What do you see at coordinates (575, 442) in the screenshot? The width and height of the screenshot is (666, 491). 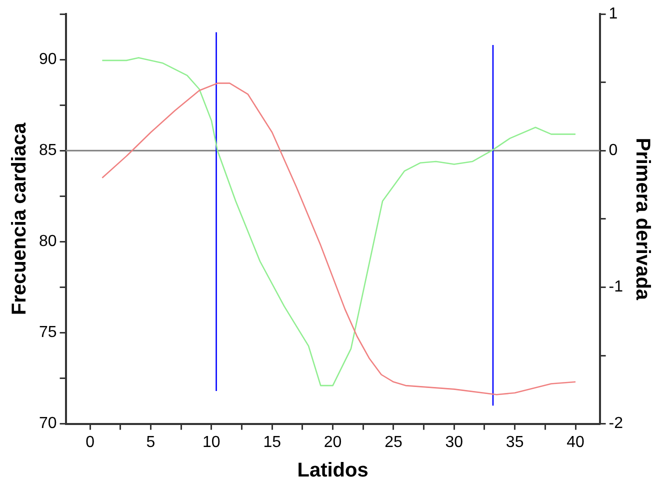 I see `x-tick-label: 40` at bounding box center [575, 442].